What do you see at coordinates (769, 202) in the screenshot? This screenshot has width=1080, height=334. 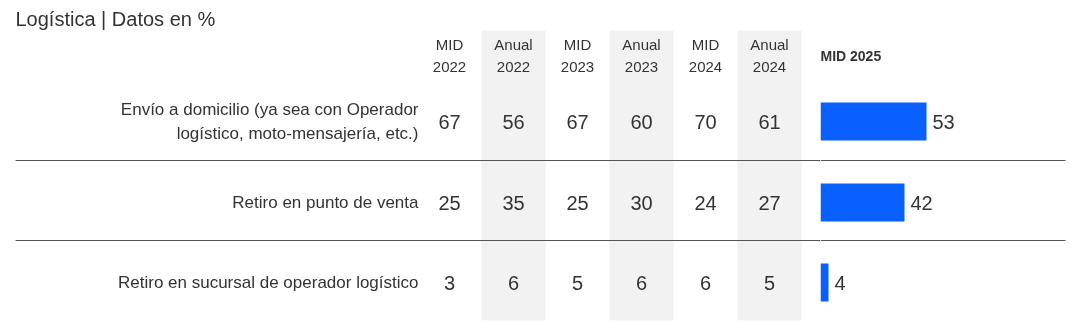 I see `data-label: 27` at bounding box center [769, 202].